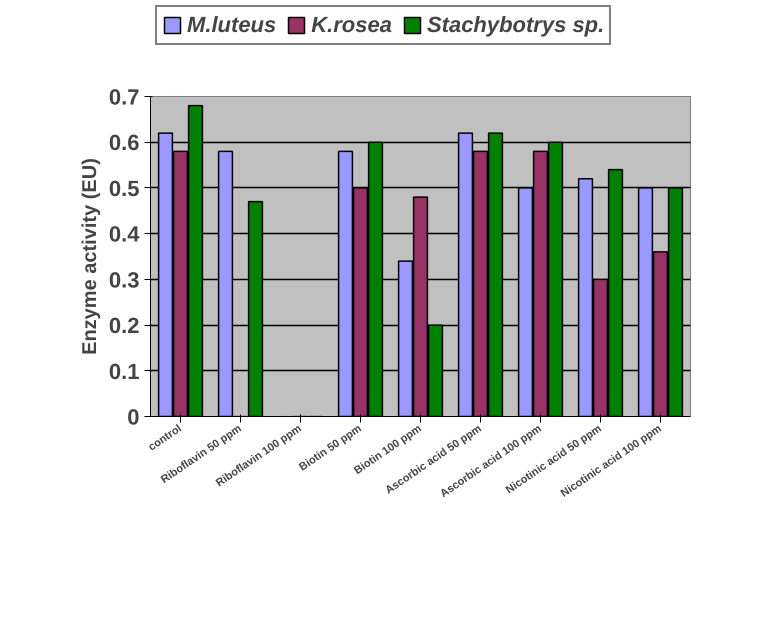  Describe the element at coordinates (124, 188) in the screenshot. I see `y-tick-label: 0.5` at that location.